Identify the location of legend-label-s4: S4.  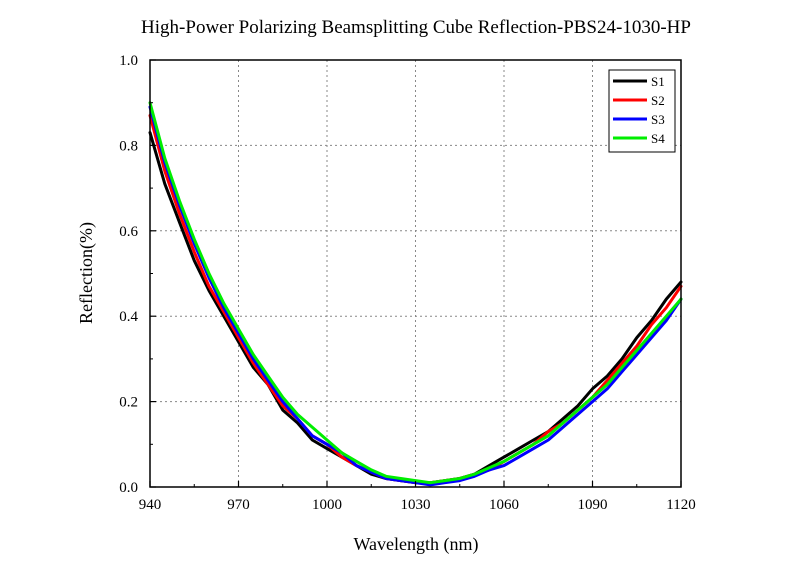
(658, 138).